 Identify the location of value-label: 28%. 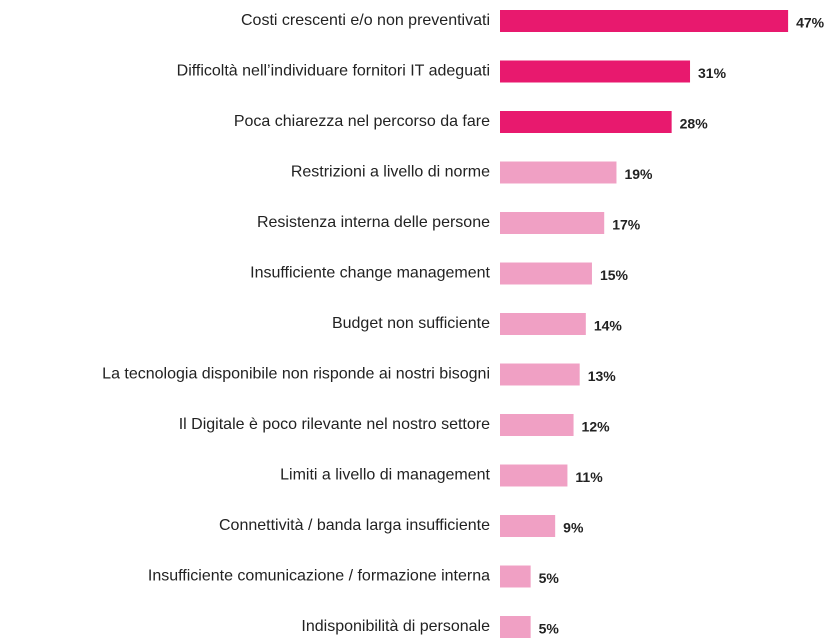
(694, 124).